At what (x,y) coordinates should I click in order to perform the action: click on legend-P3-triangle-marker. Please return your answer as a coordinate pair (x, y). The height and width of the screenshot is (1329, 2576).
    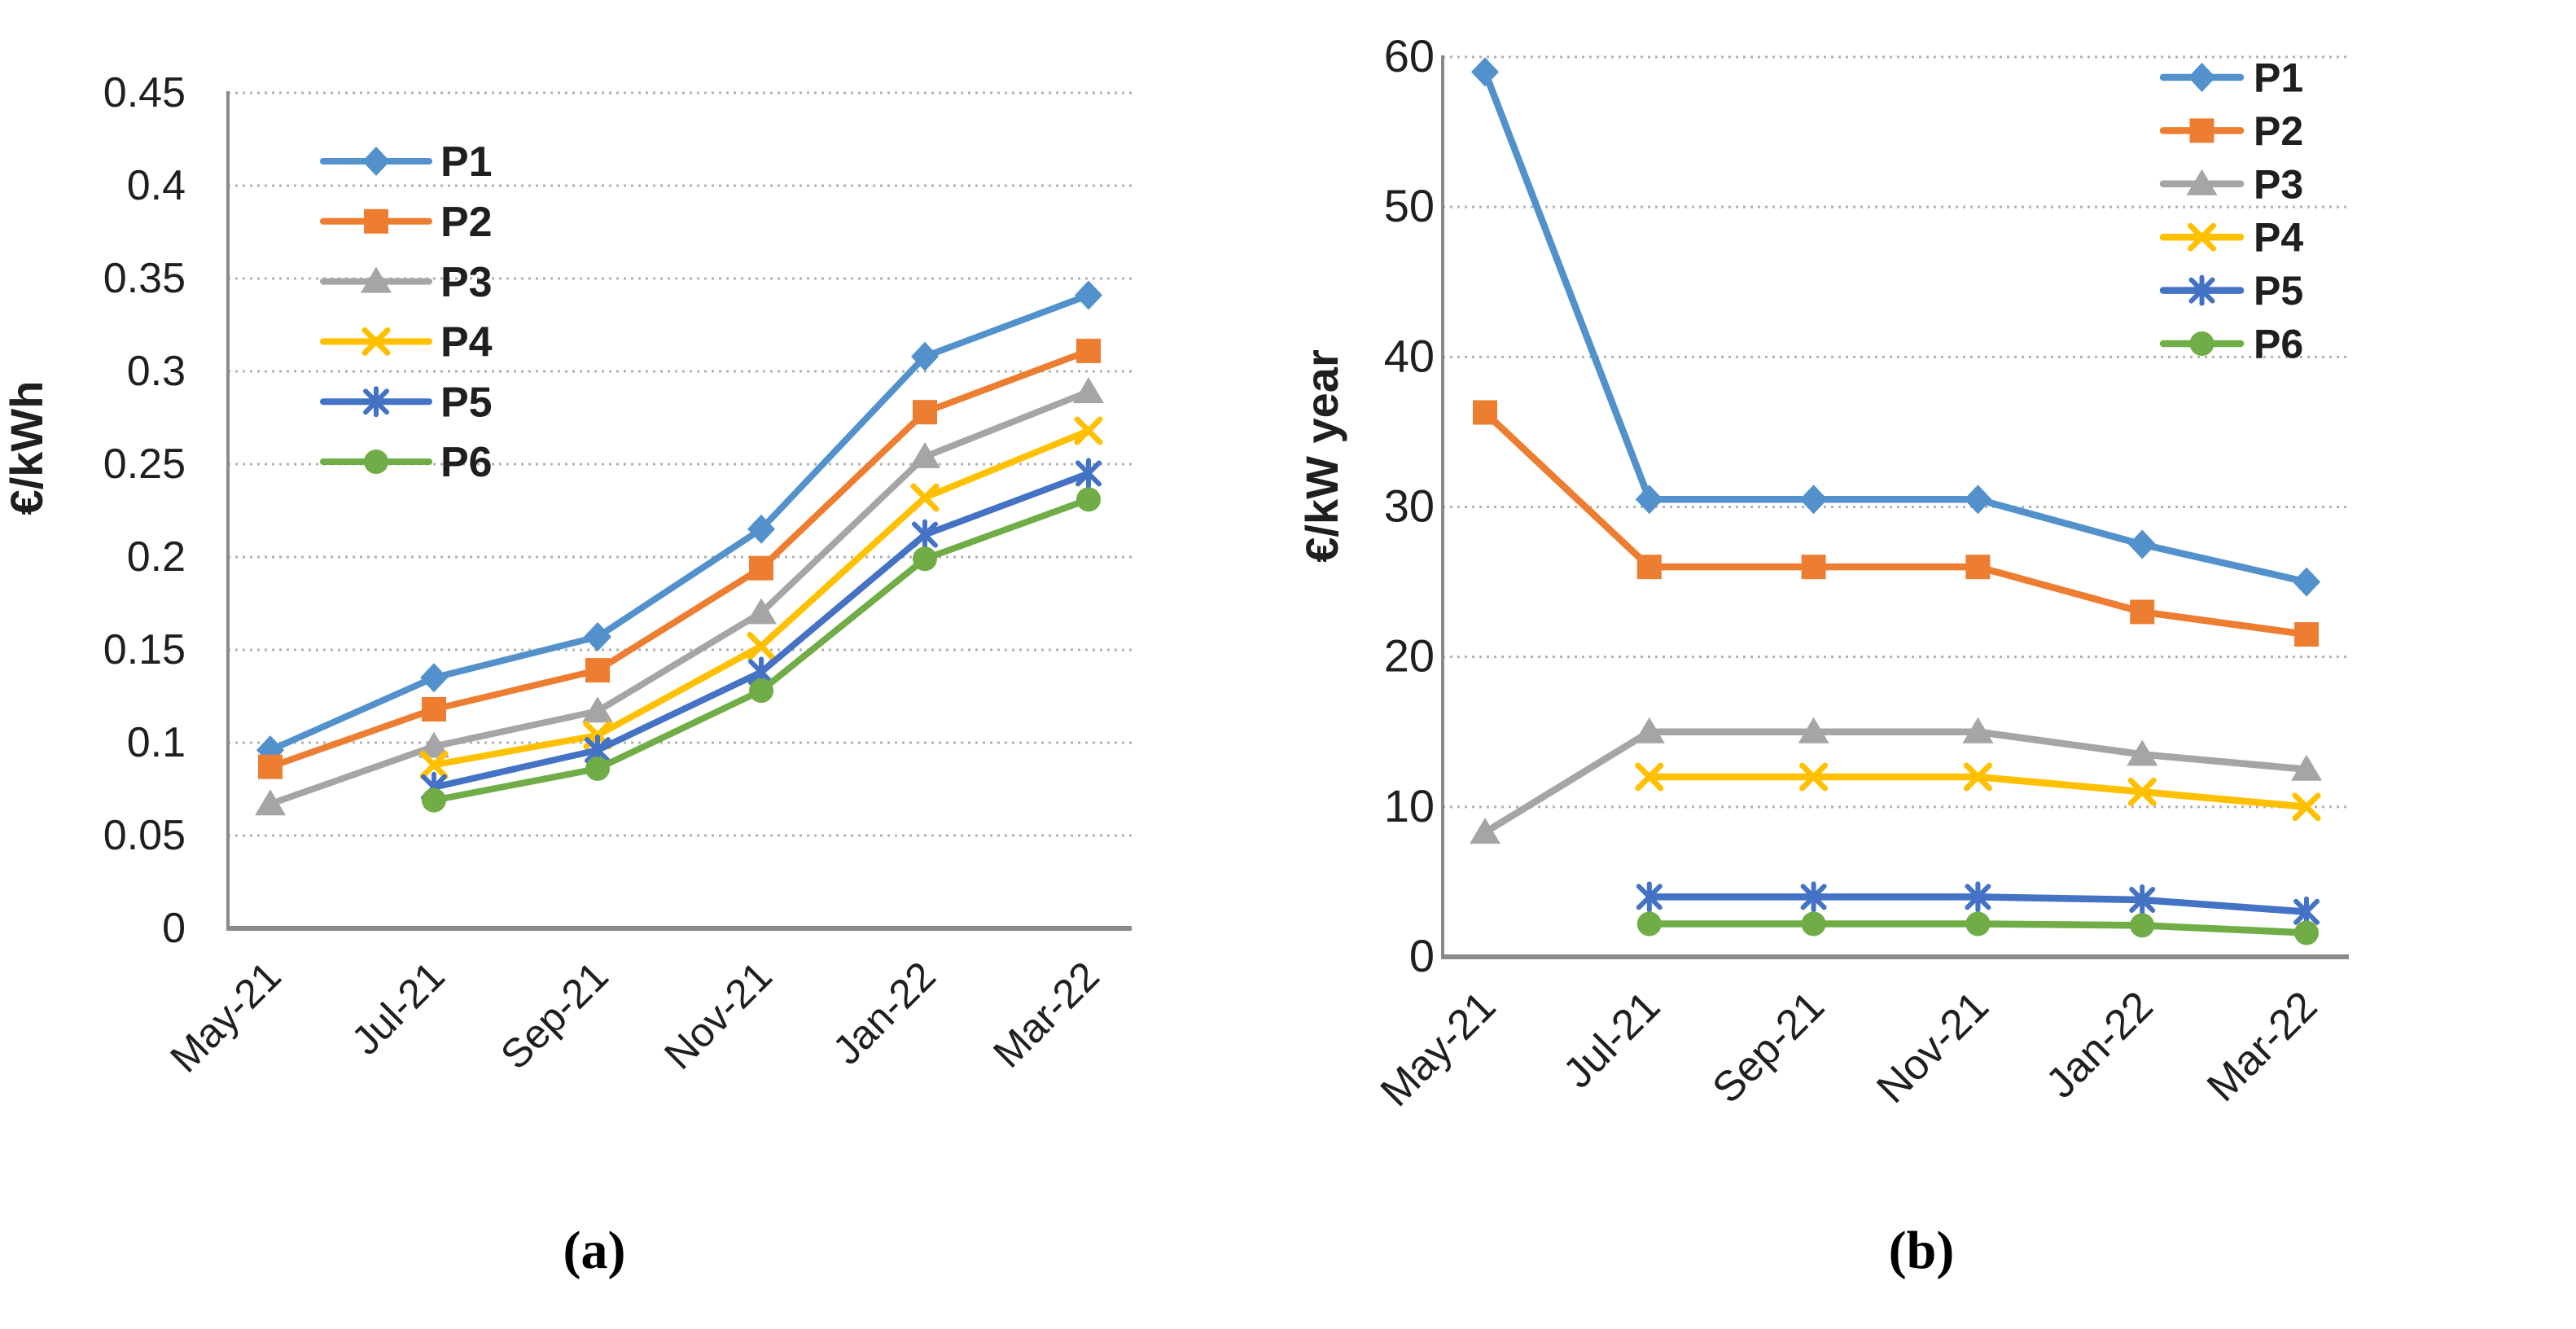
    Looking at the image, I should click on (376, 279).